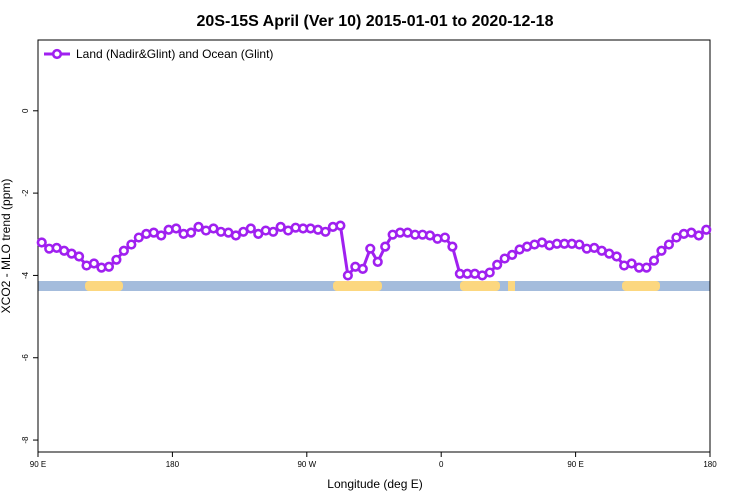 The image size is (750, 500). Describe the element at coordinates (25, 358) in the screenshot. I see `y-tick-label: -6` at that location.